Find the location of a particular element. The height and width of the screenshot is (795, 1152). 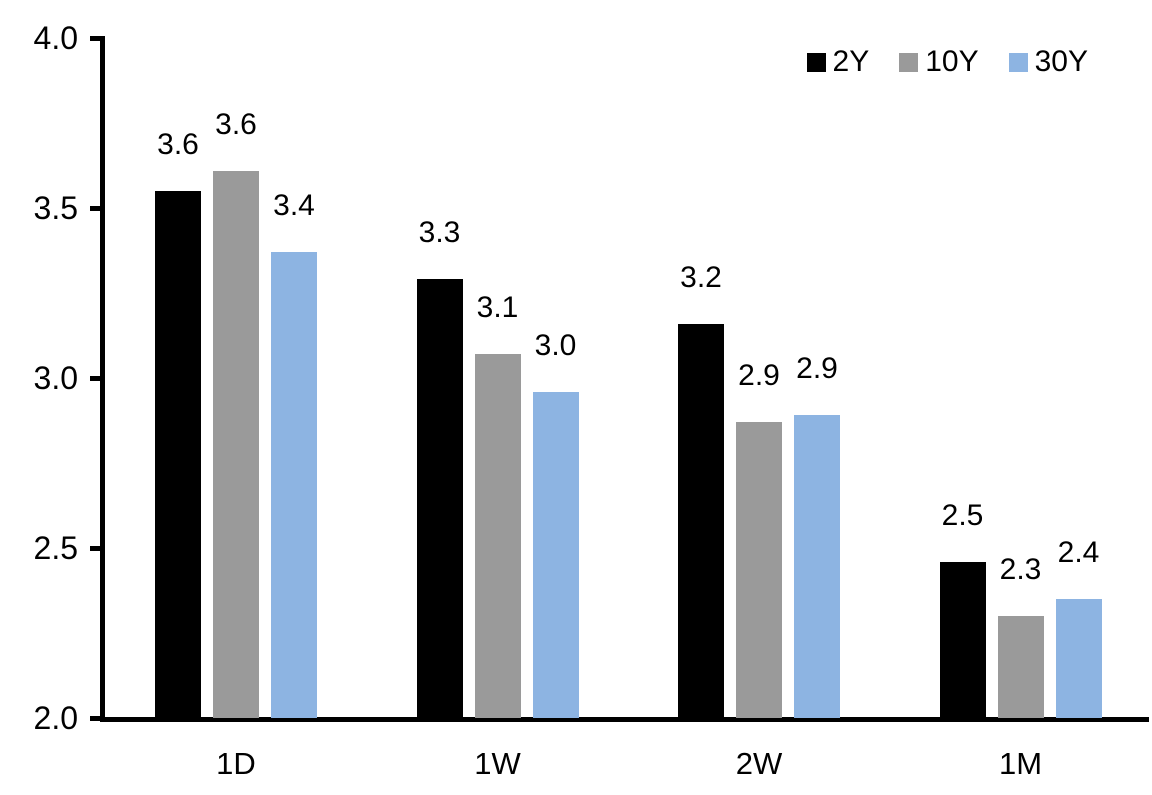

y-axis-line is located at coordinates (102, 379).